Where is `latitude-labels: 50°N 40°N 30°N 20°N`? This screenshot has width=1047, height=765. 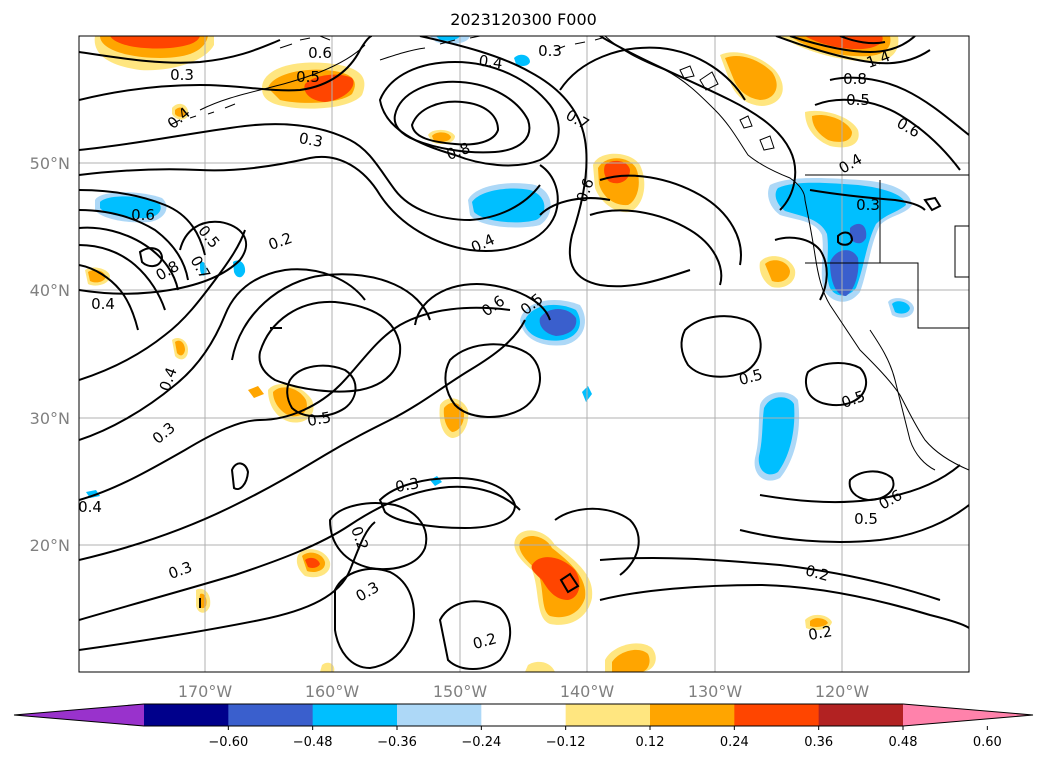
latitude-labels: 50°N 40°N 30°N 20°N is located at coordinates (50, 354).